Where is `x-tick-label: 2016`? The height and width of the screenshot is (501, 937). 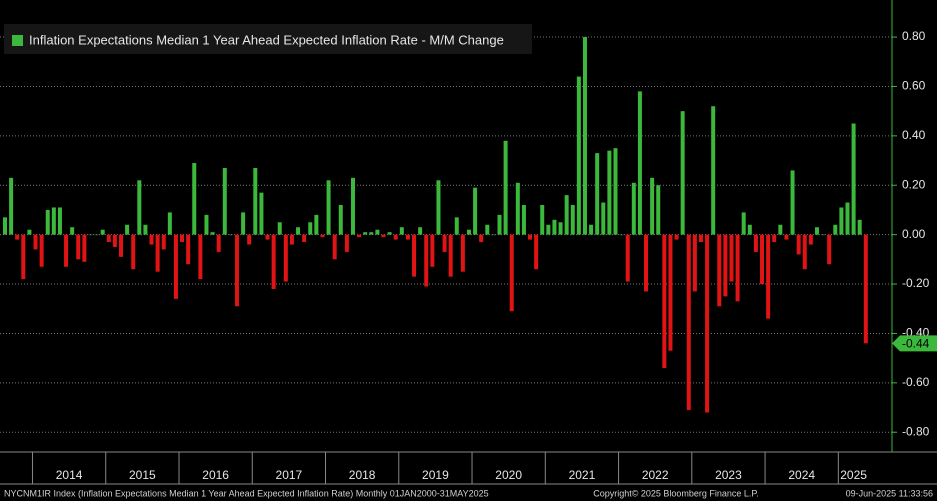 x-tick-label: 2016 is located at coordinates (215, 475).